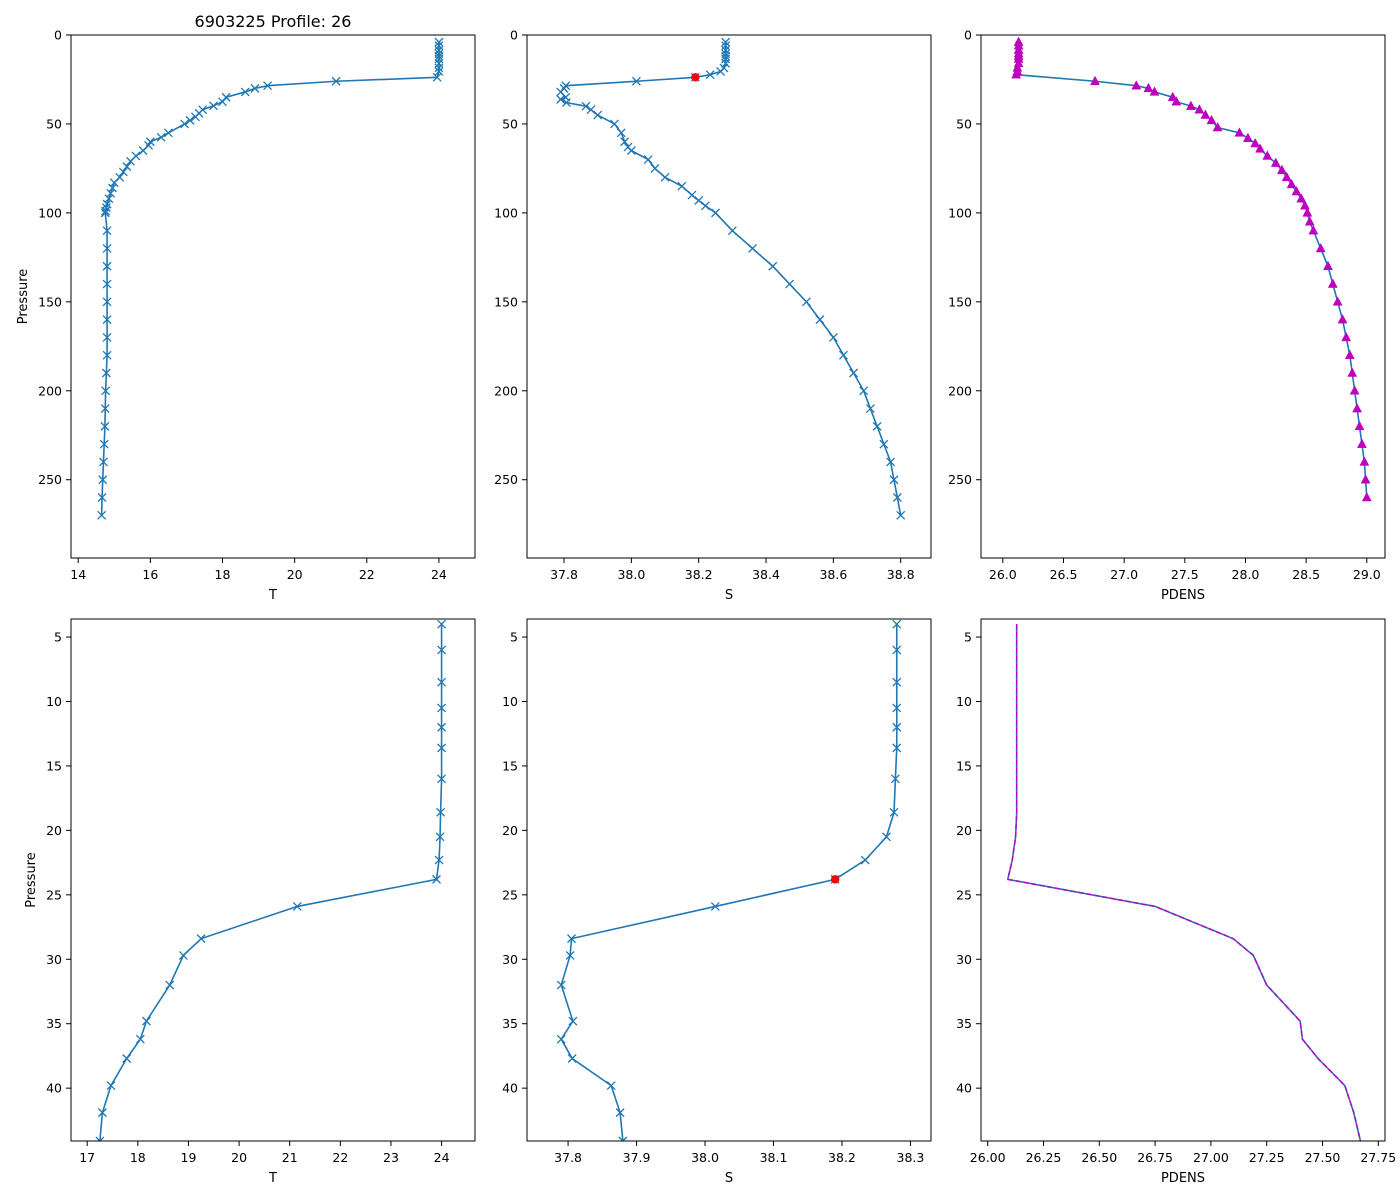 Image resolution: width=1400 pixels, height=1200 pixels. What do you see at coordinates (340, 1157) in the screenshot?
I see `x-tick-label: 22` at bounding box center [340, 1157].